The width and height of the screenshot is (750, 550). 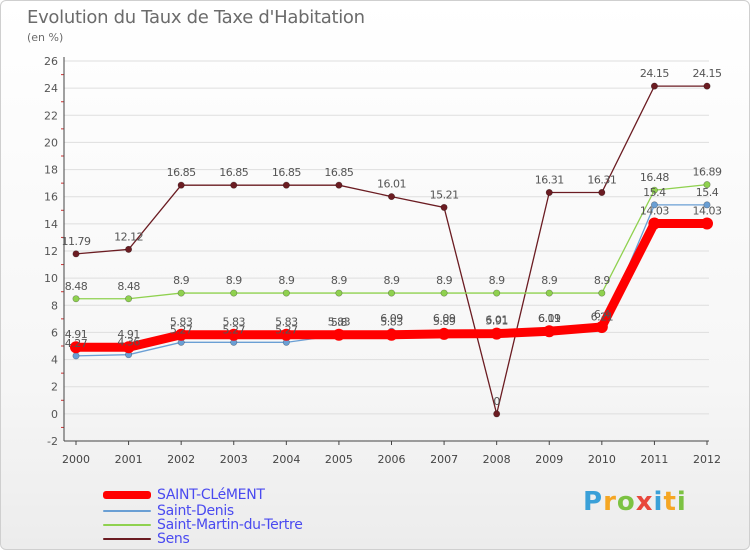 I want to click on legend-item-saint-denis: Saint-Denis, so click(x=168, y=511).